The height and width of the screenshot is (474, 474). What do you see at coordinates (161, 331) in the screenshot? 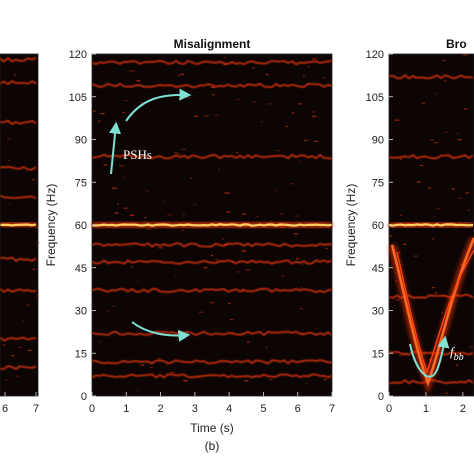
I see `panel-b-arrow-lower` at bounding box center [161, 331].